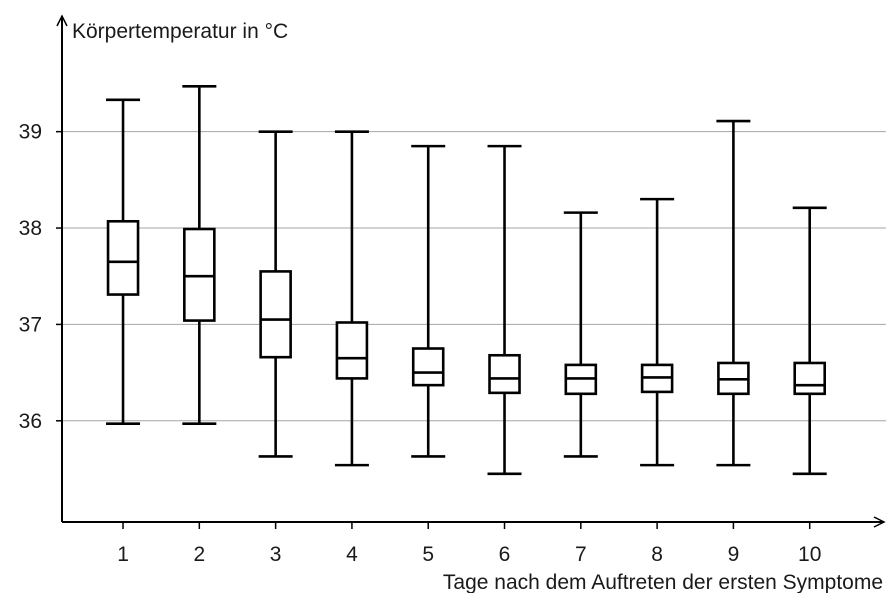 This screenshot has height=593, width=886. I want to click on x-tick-label-2: 2, so click(199, 554).